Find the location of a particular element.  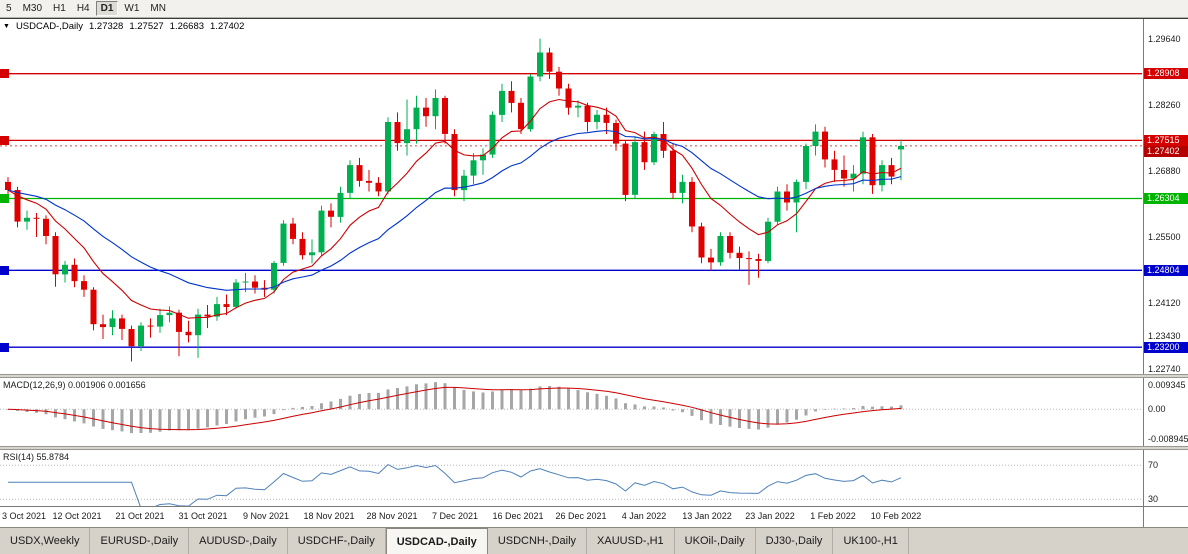

price-line-tag: 1.27515 is located at coordinates (1166, 140).